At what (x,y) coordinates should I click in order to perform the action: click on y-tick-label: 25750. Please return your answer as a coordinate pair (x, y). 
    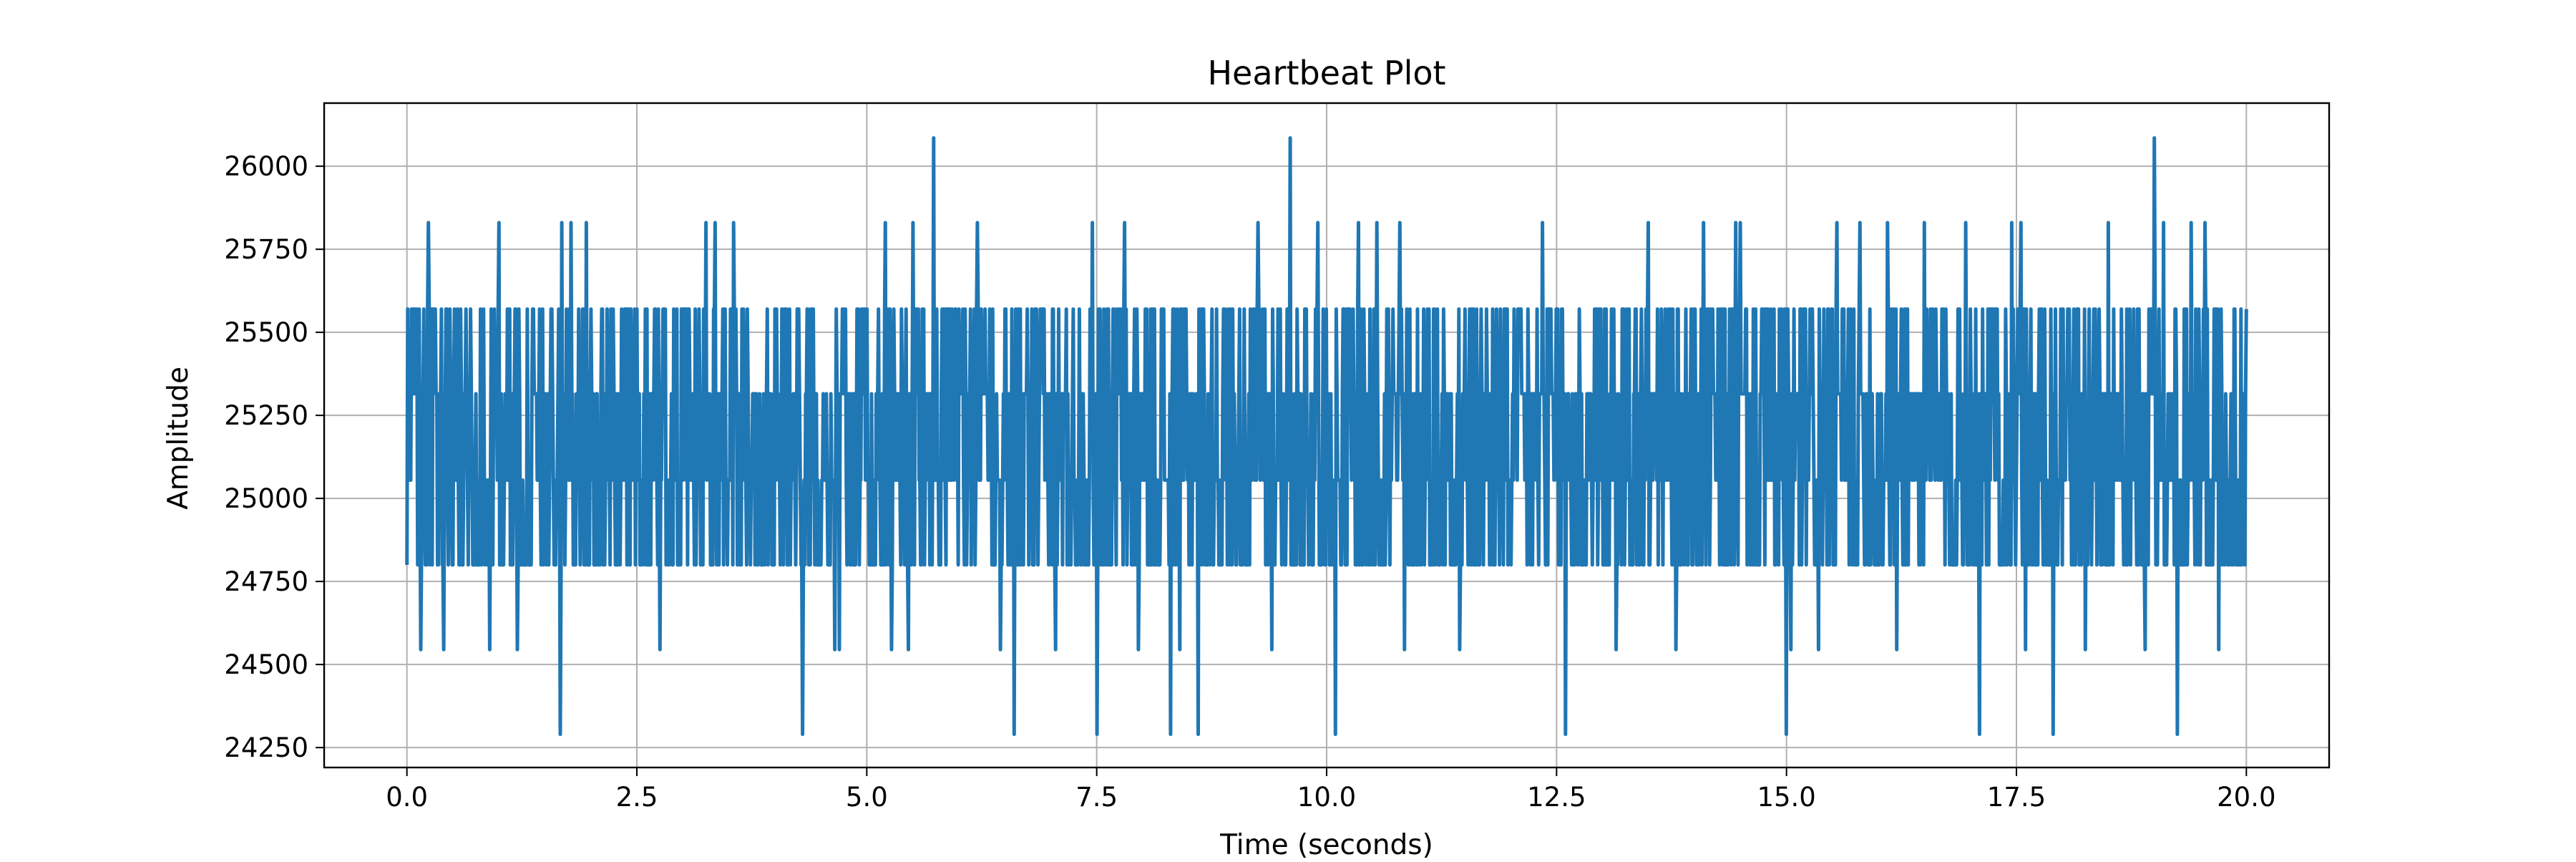
    Looking at the image, I should click on (266, 249).